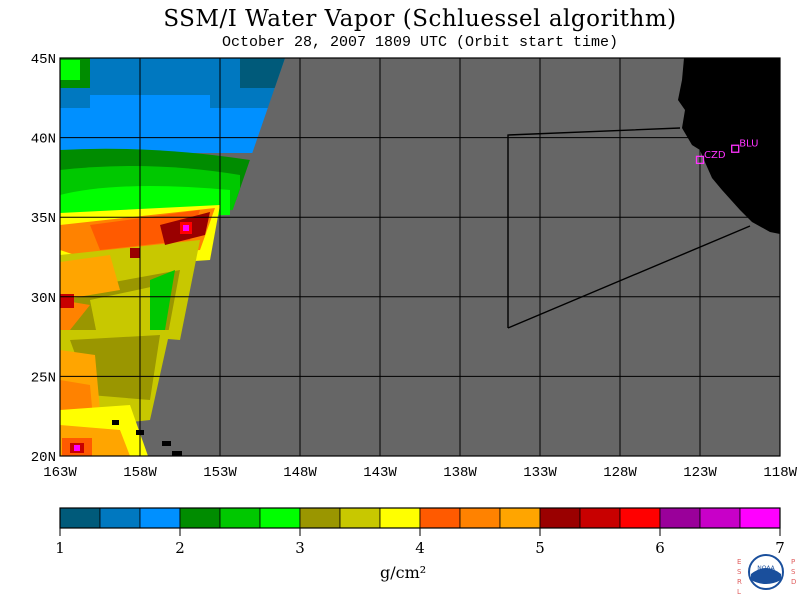 The height and width of the screenshot is (600, 800). What do you see at coordinates (43, 60) in the screenshot?
I see `latitude-label: 45N` at bounding box center [43, 60].